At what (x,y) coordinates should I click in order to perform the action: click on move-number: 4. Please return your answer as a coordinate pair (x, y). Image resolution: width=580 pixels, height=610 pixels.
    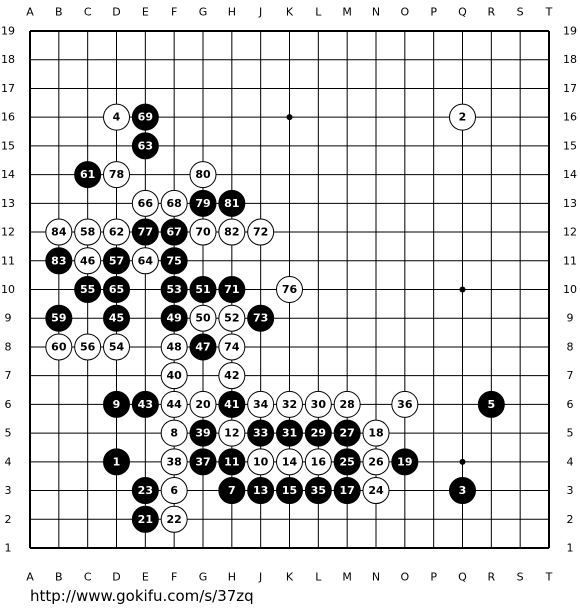
    Looking at the image, I should click on (117, 117).